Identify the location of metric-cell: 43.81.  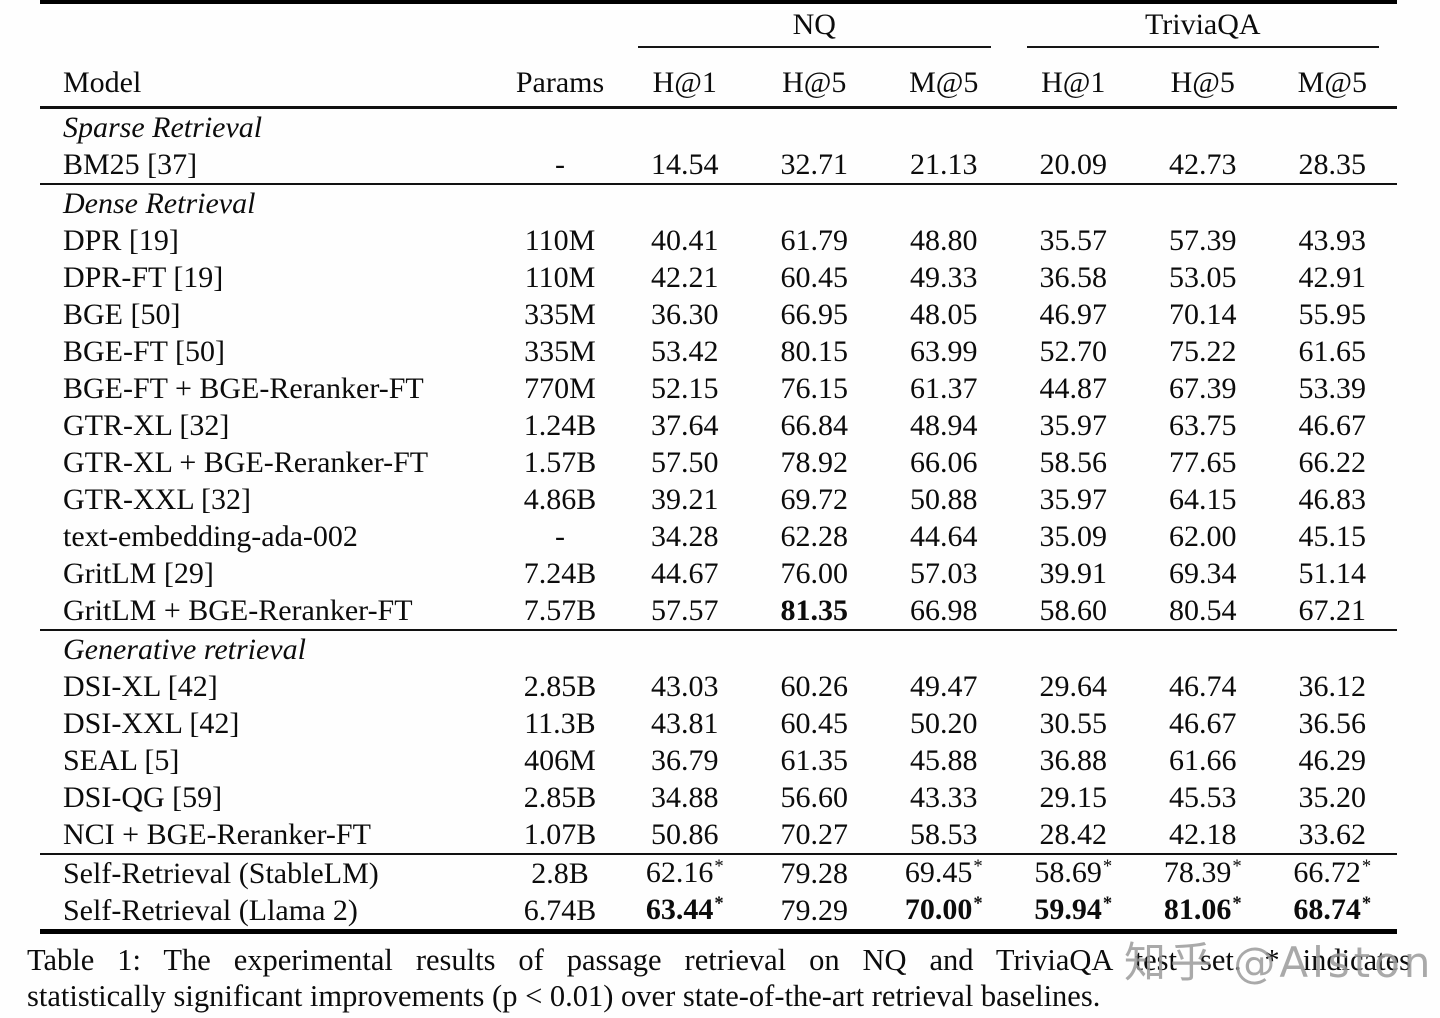
(685, 723).